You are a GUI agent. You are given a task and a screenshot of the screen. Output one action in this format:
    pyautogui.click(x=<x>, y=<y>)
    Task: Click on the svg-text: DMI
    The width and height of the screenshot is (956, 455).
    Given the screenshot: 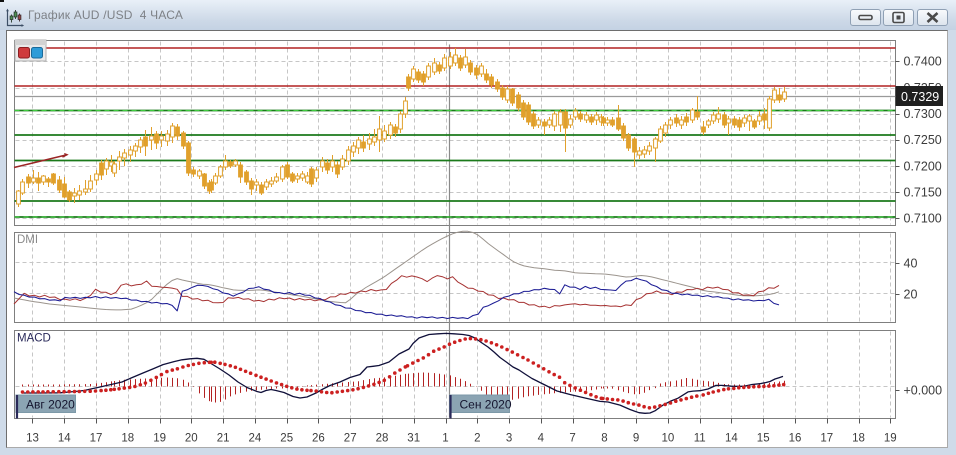 What is the action you would take?
    pyautogui.click(x=27, y=240)
    